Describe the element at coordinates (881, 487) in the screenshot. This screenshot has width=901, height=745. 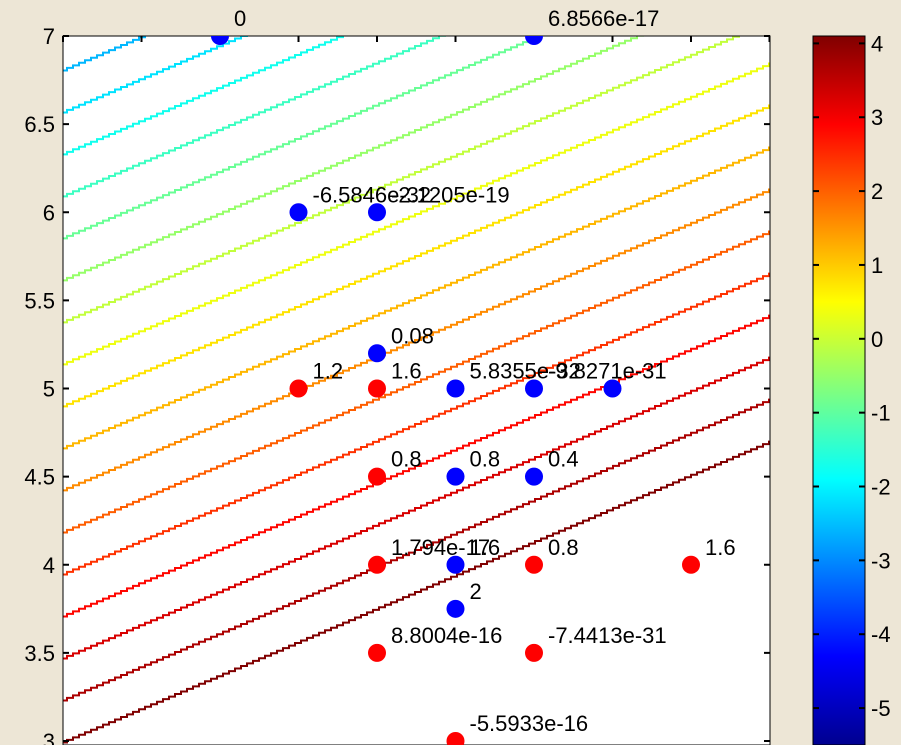
I see `colorbar-tick-label: -2` at that location.